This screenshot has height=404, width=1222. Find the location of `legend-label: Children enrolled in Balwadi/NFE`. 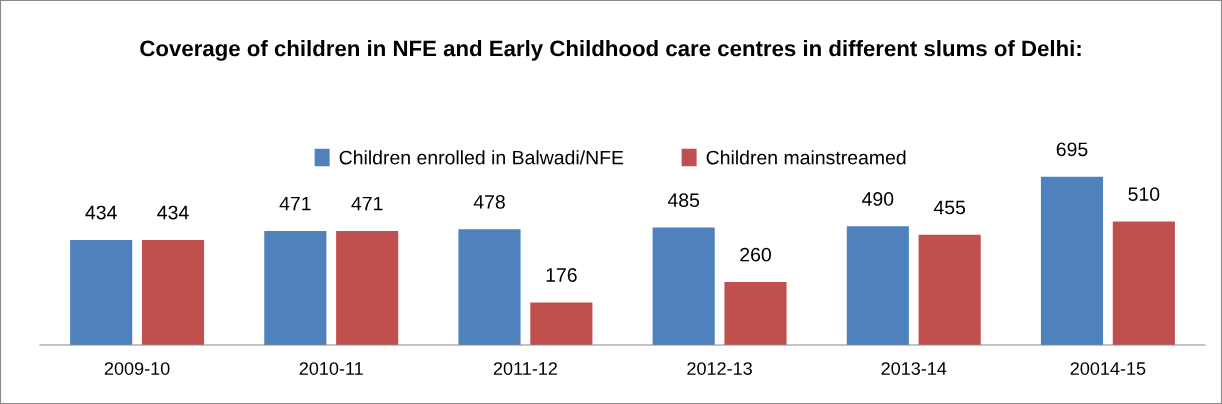

legend-label: Children enrolled in Balwadi/NFE is located at coordinates (481, 157).